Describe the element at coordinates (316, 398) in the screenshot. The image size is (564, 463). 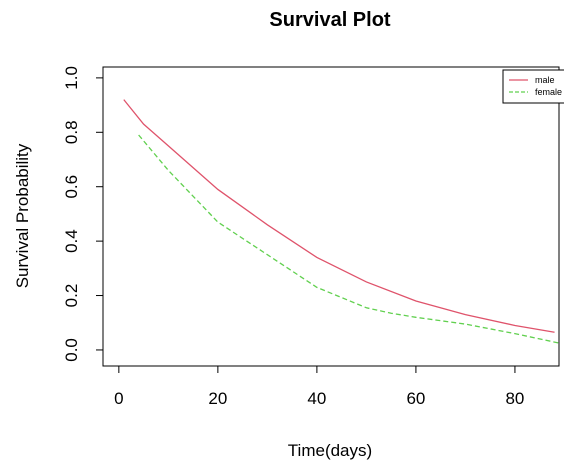
I see `x-tick-label: 40` at that location.